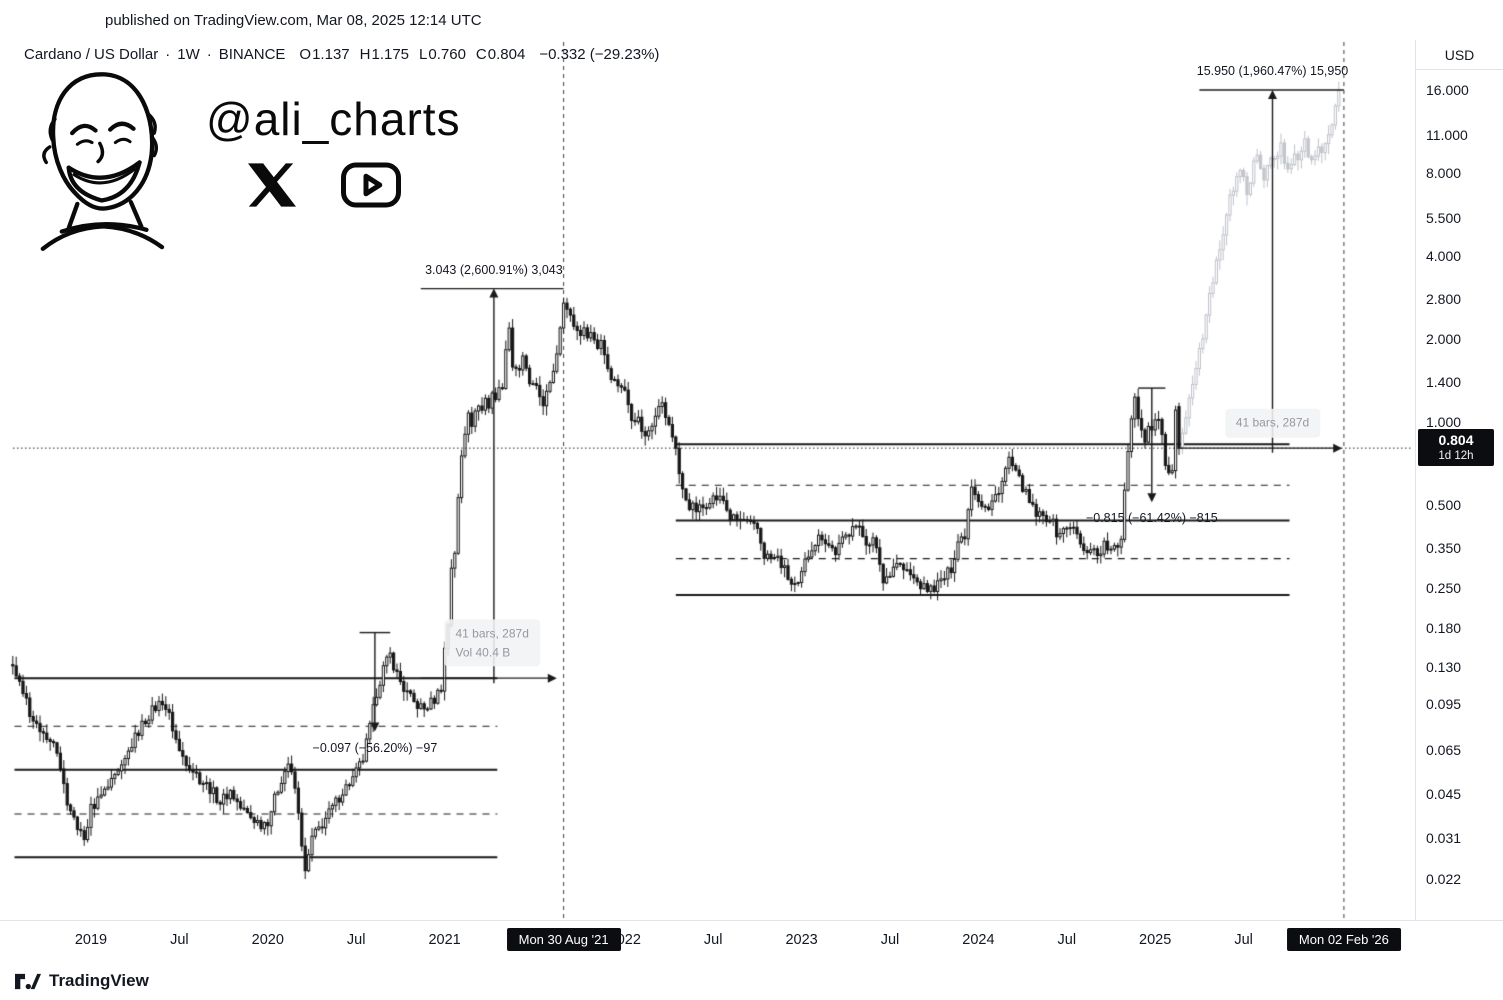 This screenshot has width=1503, height=1000. Describe the element at coordinates (1456, 440) in the screenshot. I see `last-price-value: 0.804` at that location.